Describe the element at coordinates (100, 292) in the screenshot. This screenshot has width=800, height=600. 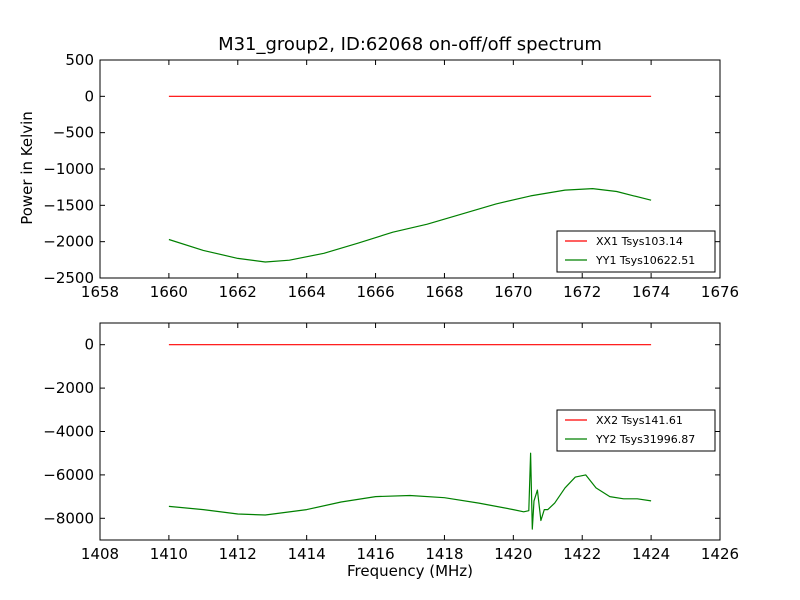
I see `top-x-tick-label: 1658` at that location.